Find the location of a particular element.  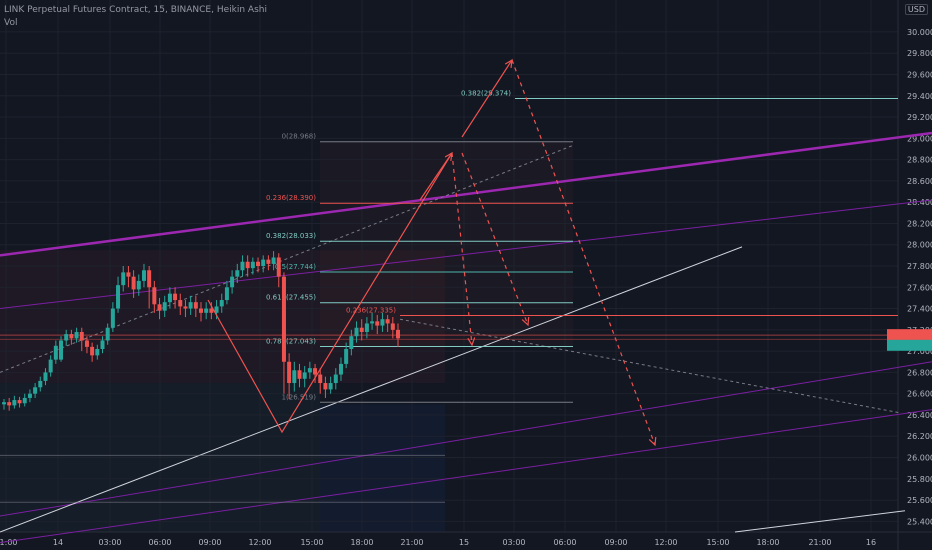

x-tick-label: 14 is located at coordinates (58, 542).